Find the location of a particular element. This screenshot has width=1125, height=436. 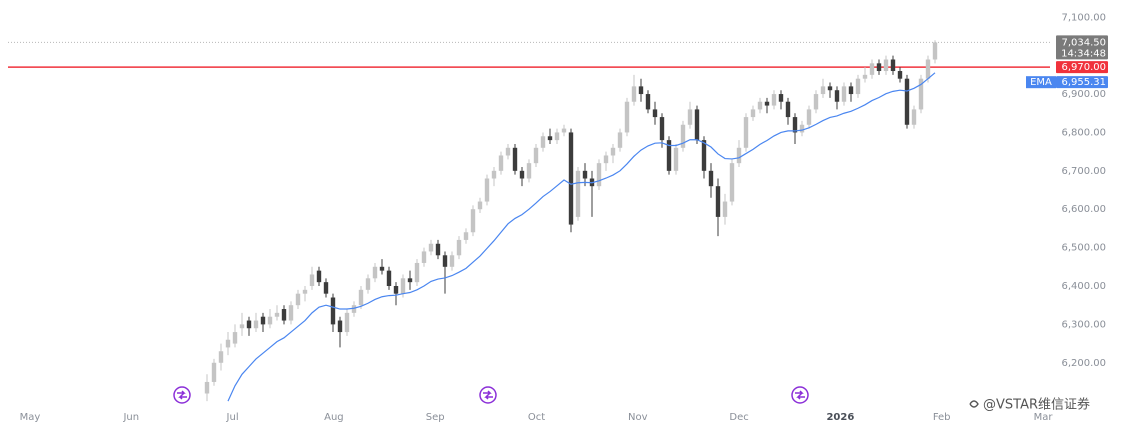

watermark: @VSTAR维信证券 is located at coordinates (1036, 405).